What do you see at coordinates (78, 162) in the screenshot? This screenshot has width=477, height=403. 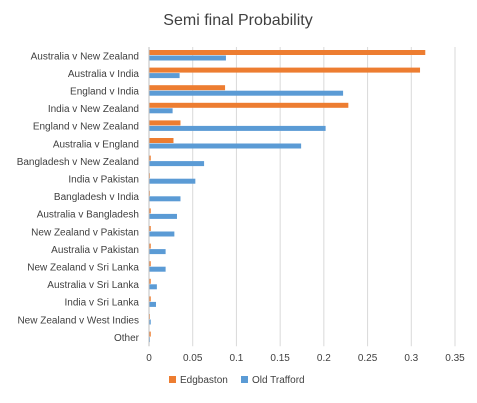 I see `category-label: Bangladesh v New Zealand` at bounding box center [78, 162].